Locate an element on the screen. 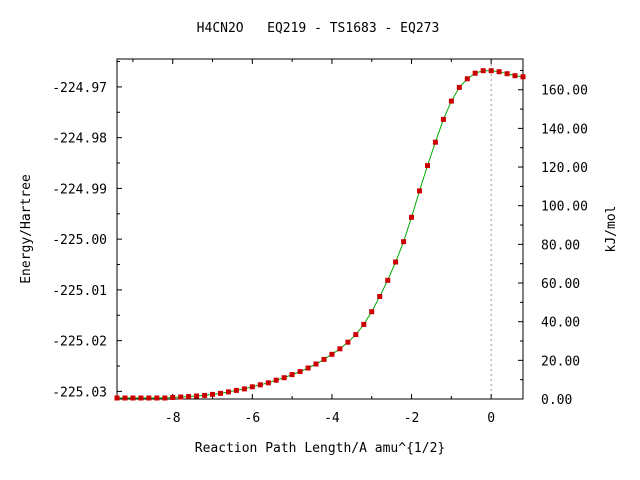 The width and height of the screenshot is (640, 480). y2-tick-label: 80.00 is located at coordinates (560, 245).